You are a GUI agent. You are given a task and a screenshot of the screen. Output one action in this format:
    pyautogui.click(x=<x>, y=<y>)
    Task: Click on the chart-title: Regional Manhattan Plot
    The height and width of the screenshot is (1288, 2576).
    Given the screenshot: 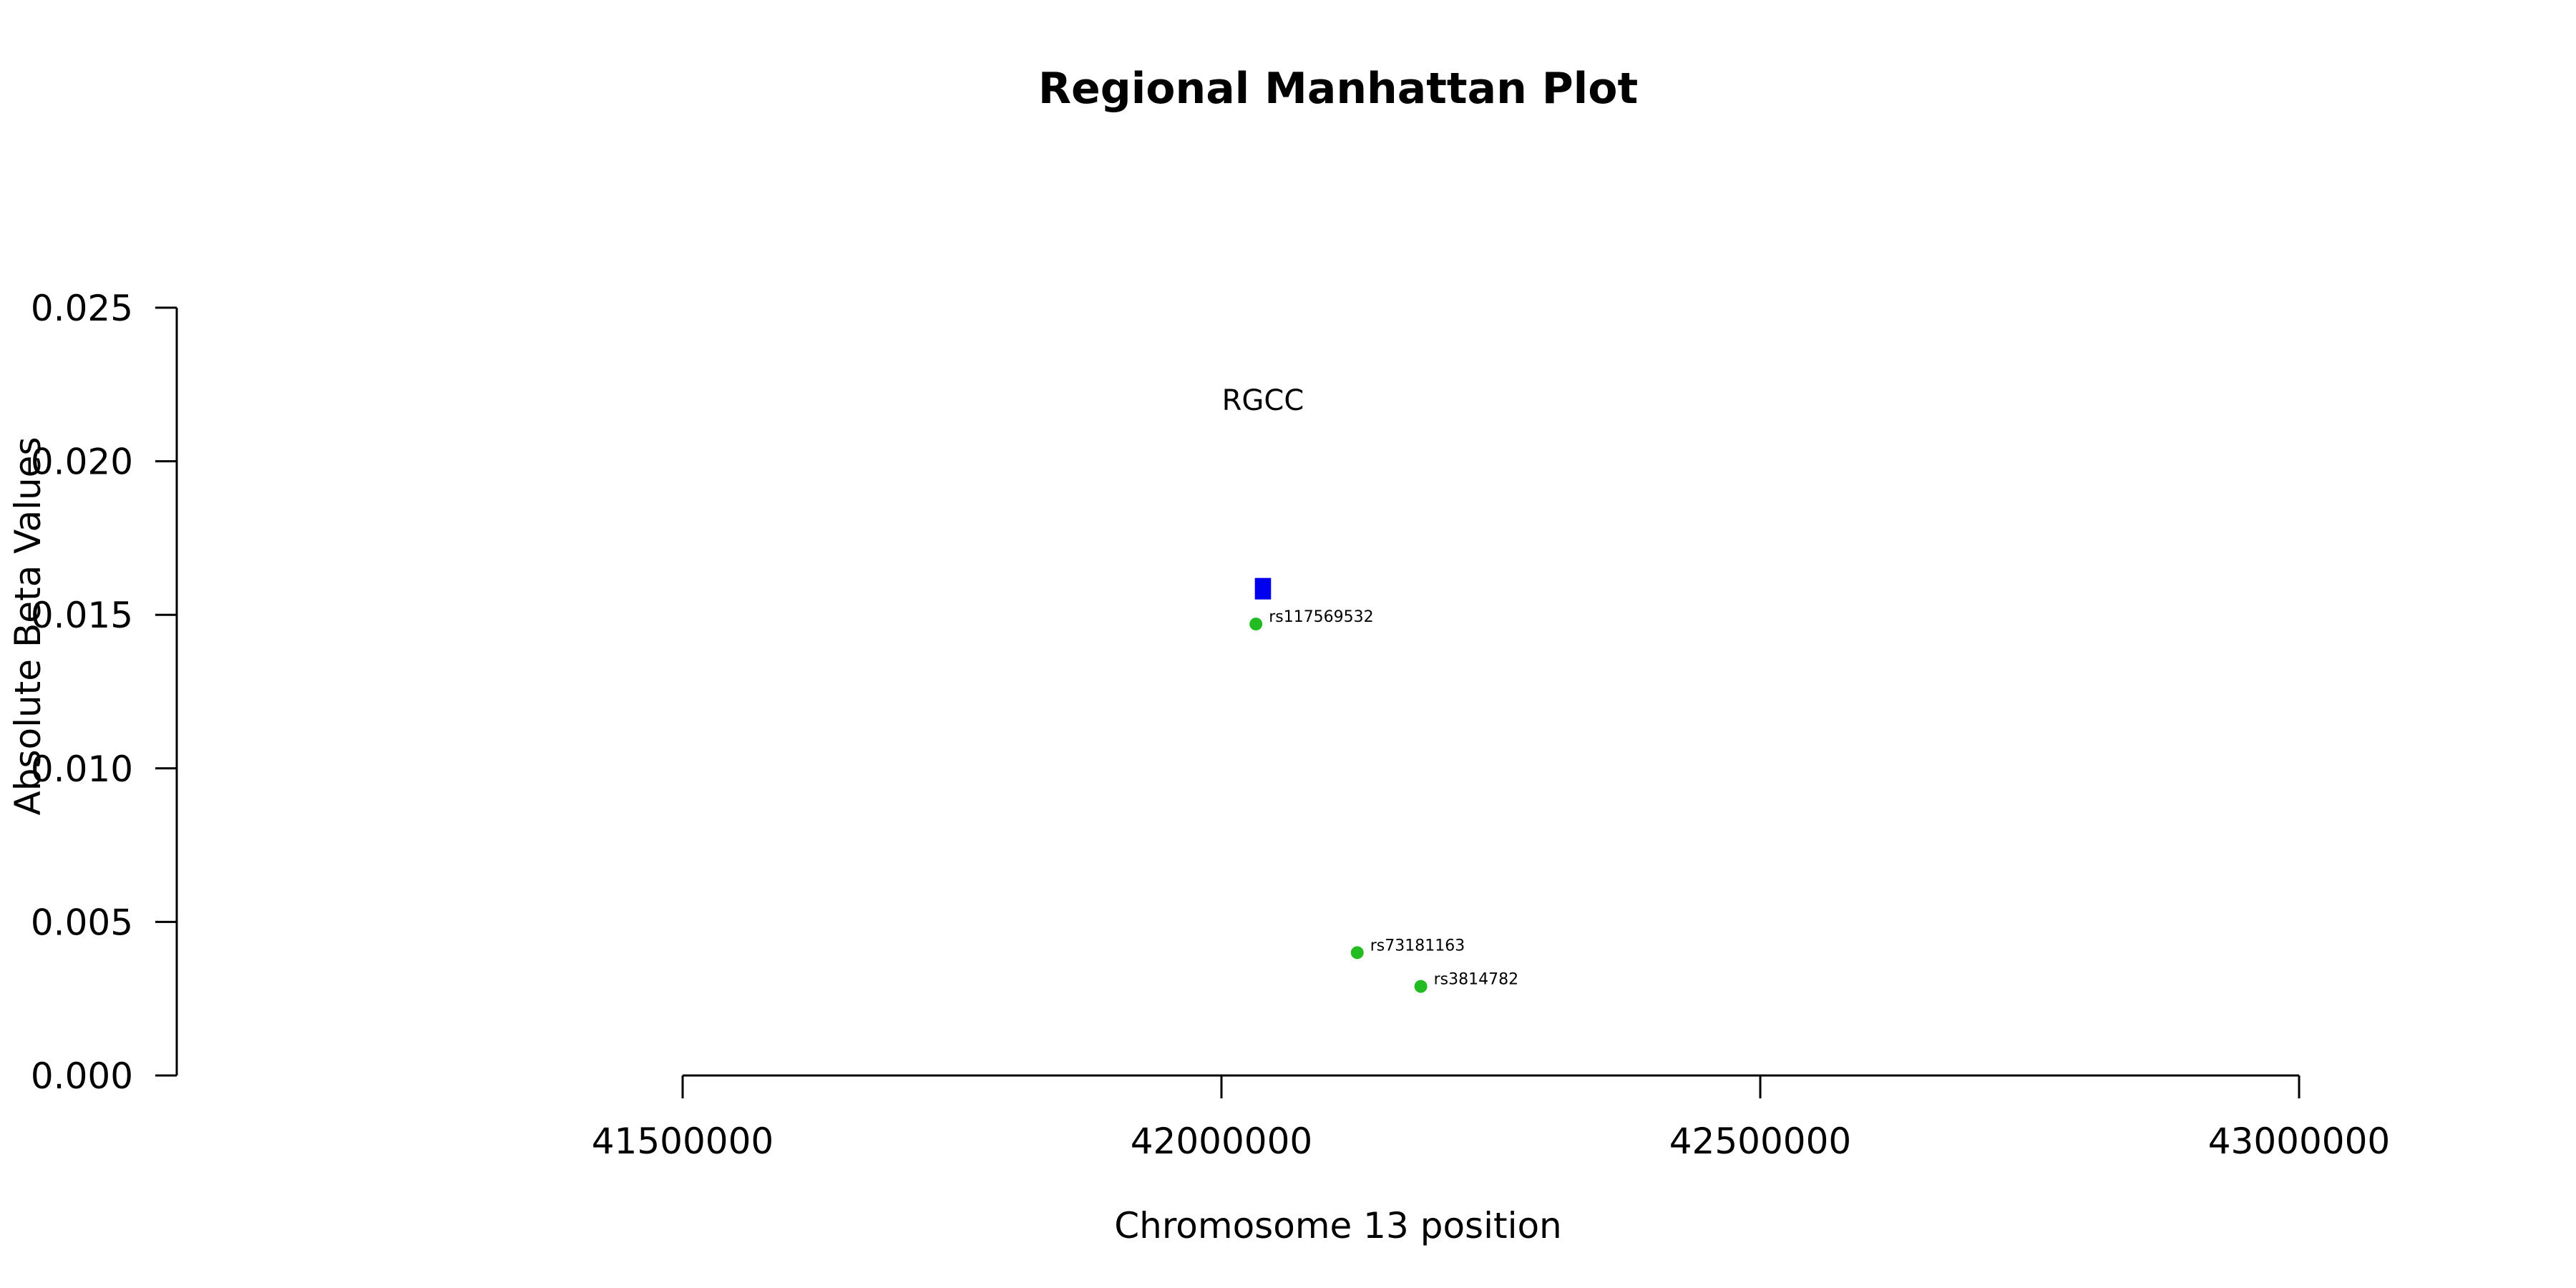 What is the action you would take?
    pyautogui.click(x=1338, y=89)
    